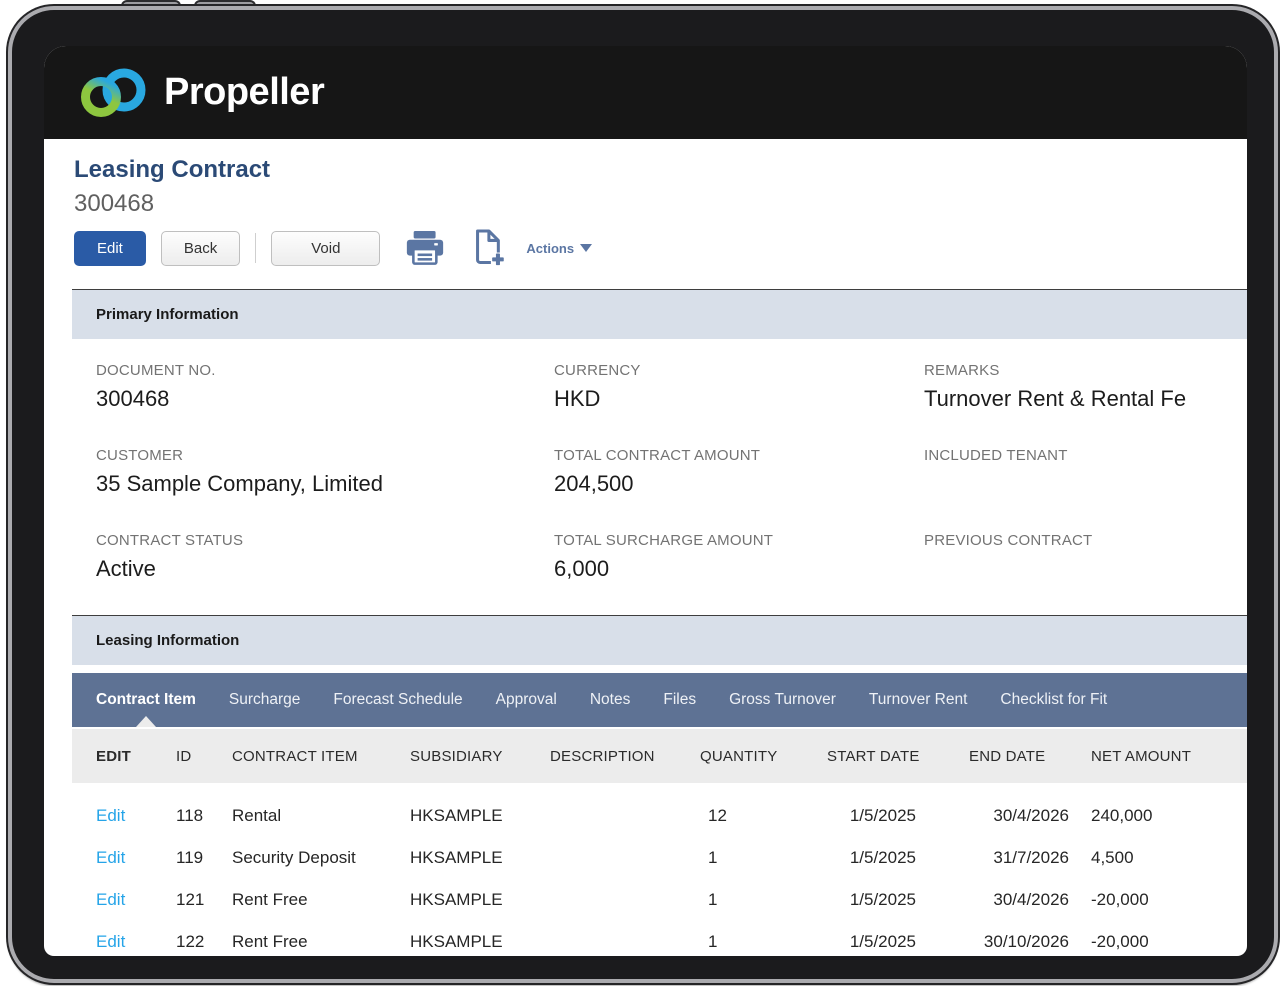 This screenshot has width=1280, height=986. I want to click on column-header-quantity: QUANTITY, so click(739, 756).